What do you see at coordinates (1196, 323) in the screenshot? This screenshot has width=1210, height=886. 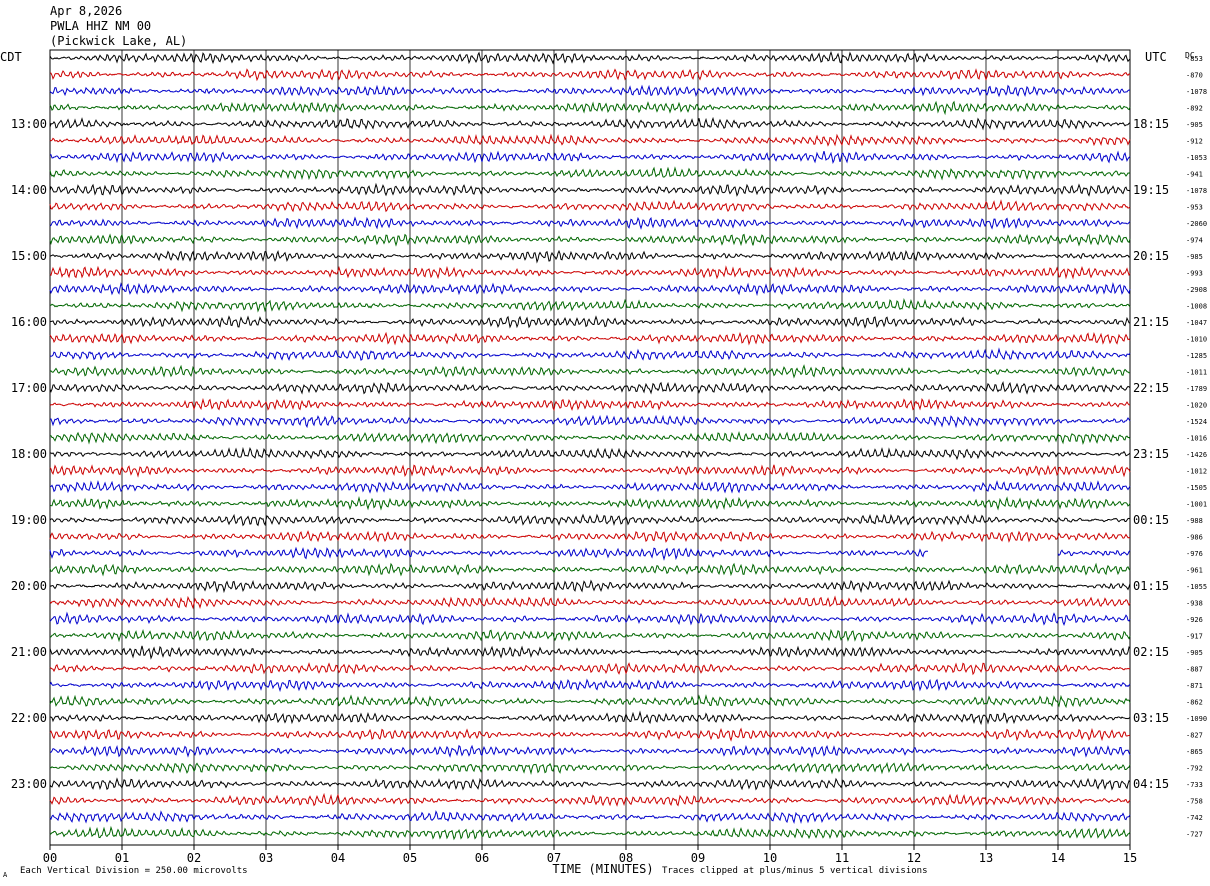 I see `dc-offset-label: -1047` at bounding box center [1196, 323].